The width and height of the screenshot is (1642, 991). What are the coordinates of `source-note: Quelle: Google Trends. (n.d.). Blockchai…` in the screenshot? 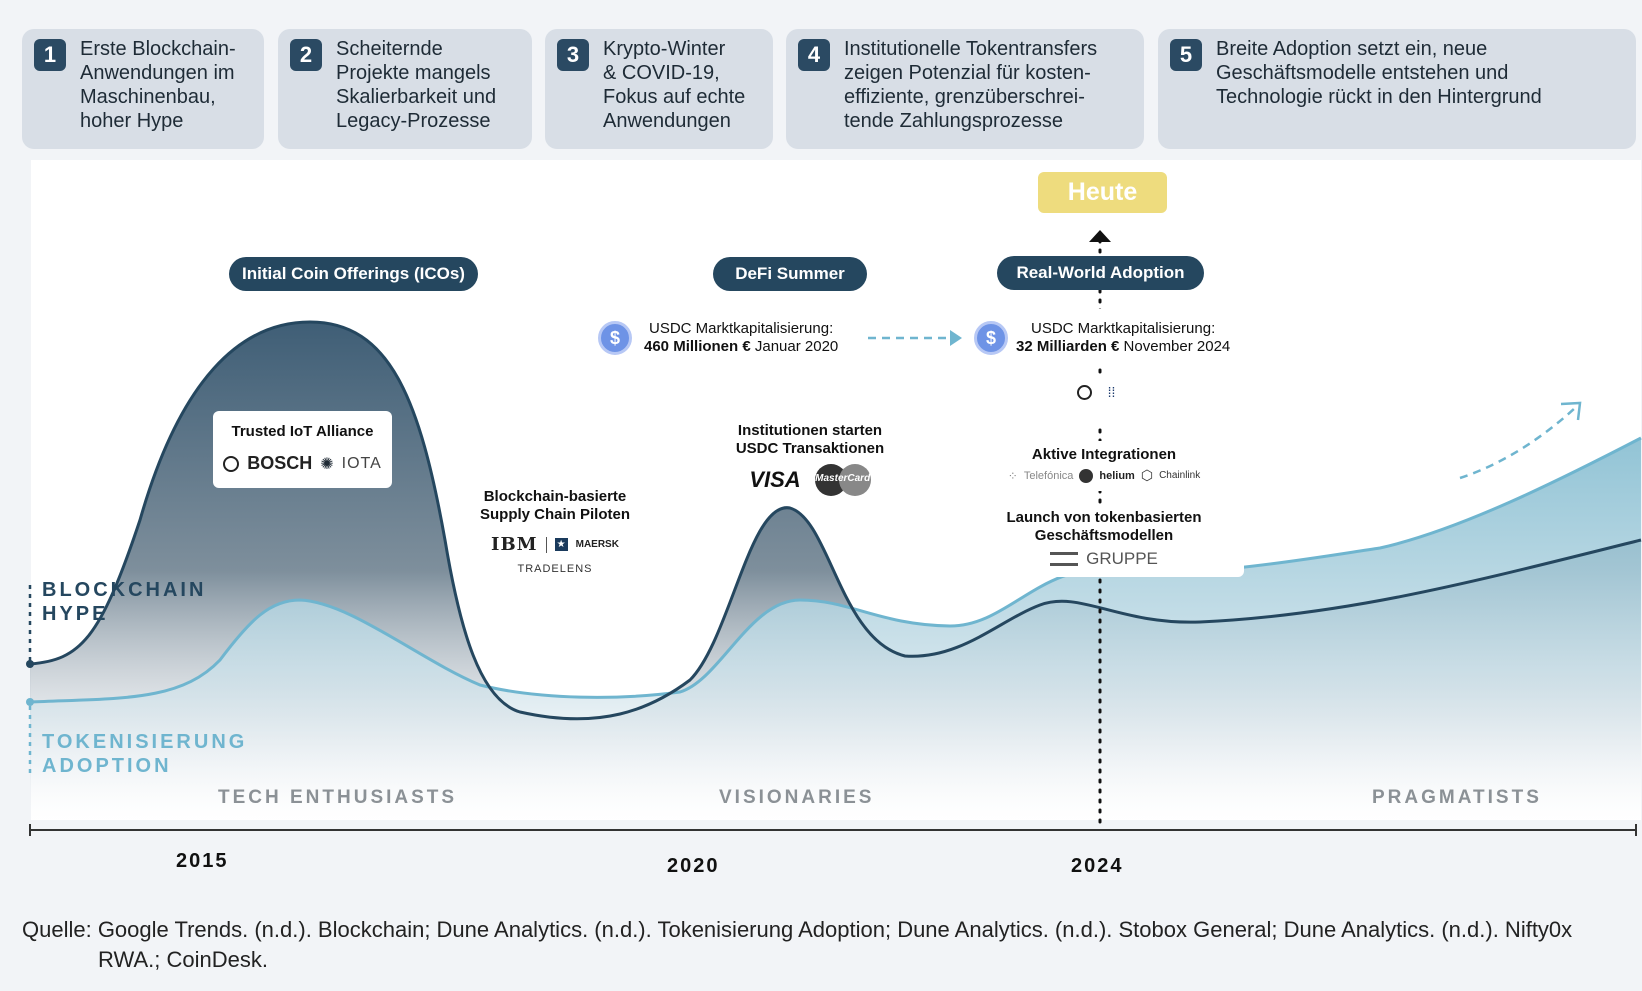 It's located at (797, 944).